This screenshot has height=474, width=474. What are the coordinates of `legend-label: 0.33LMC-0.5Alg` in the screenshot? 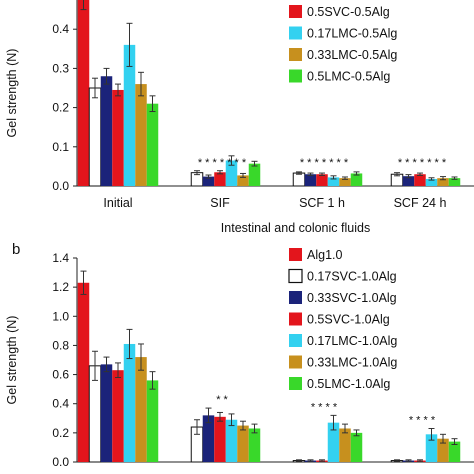 It's located at (352, 55).